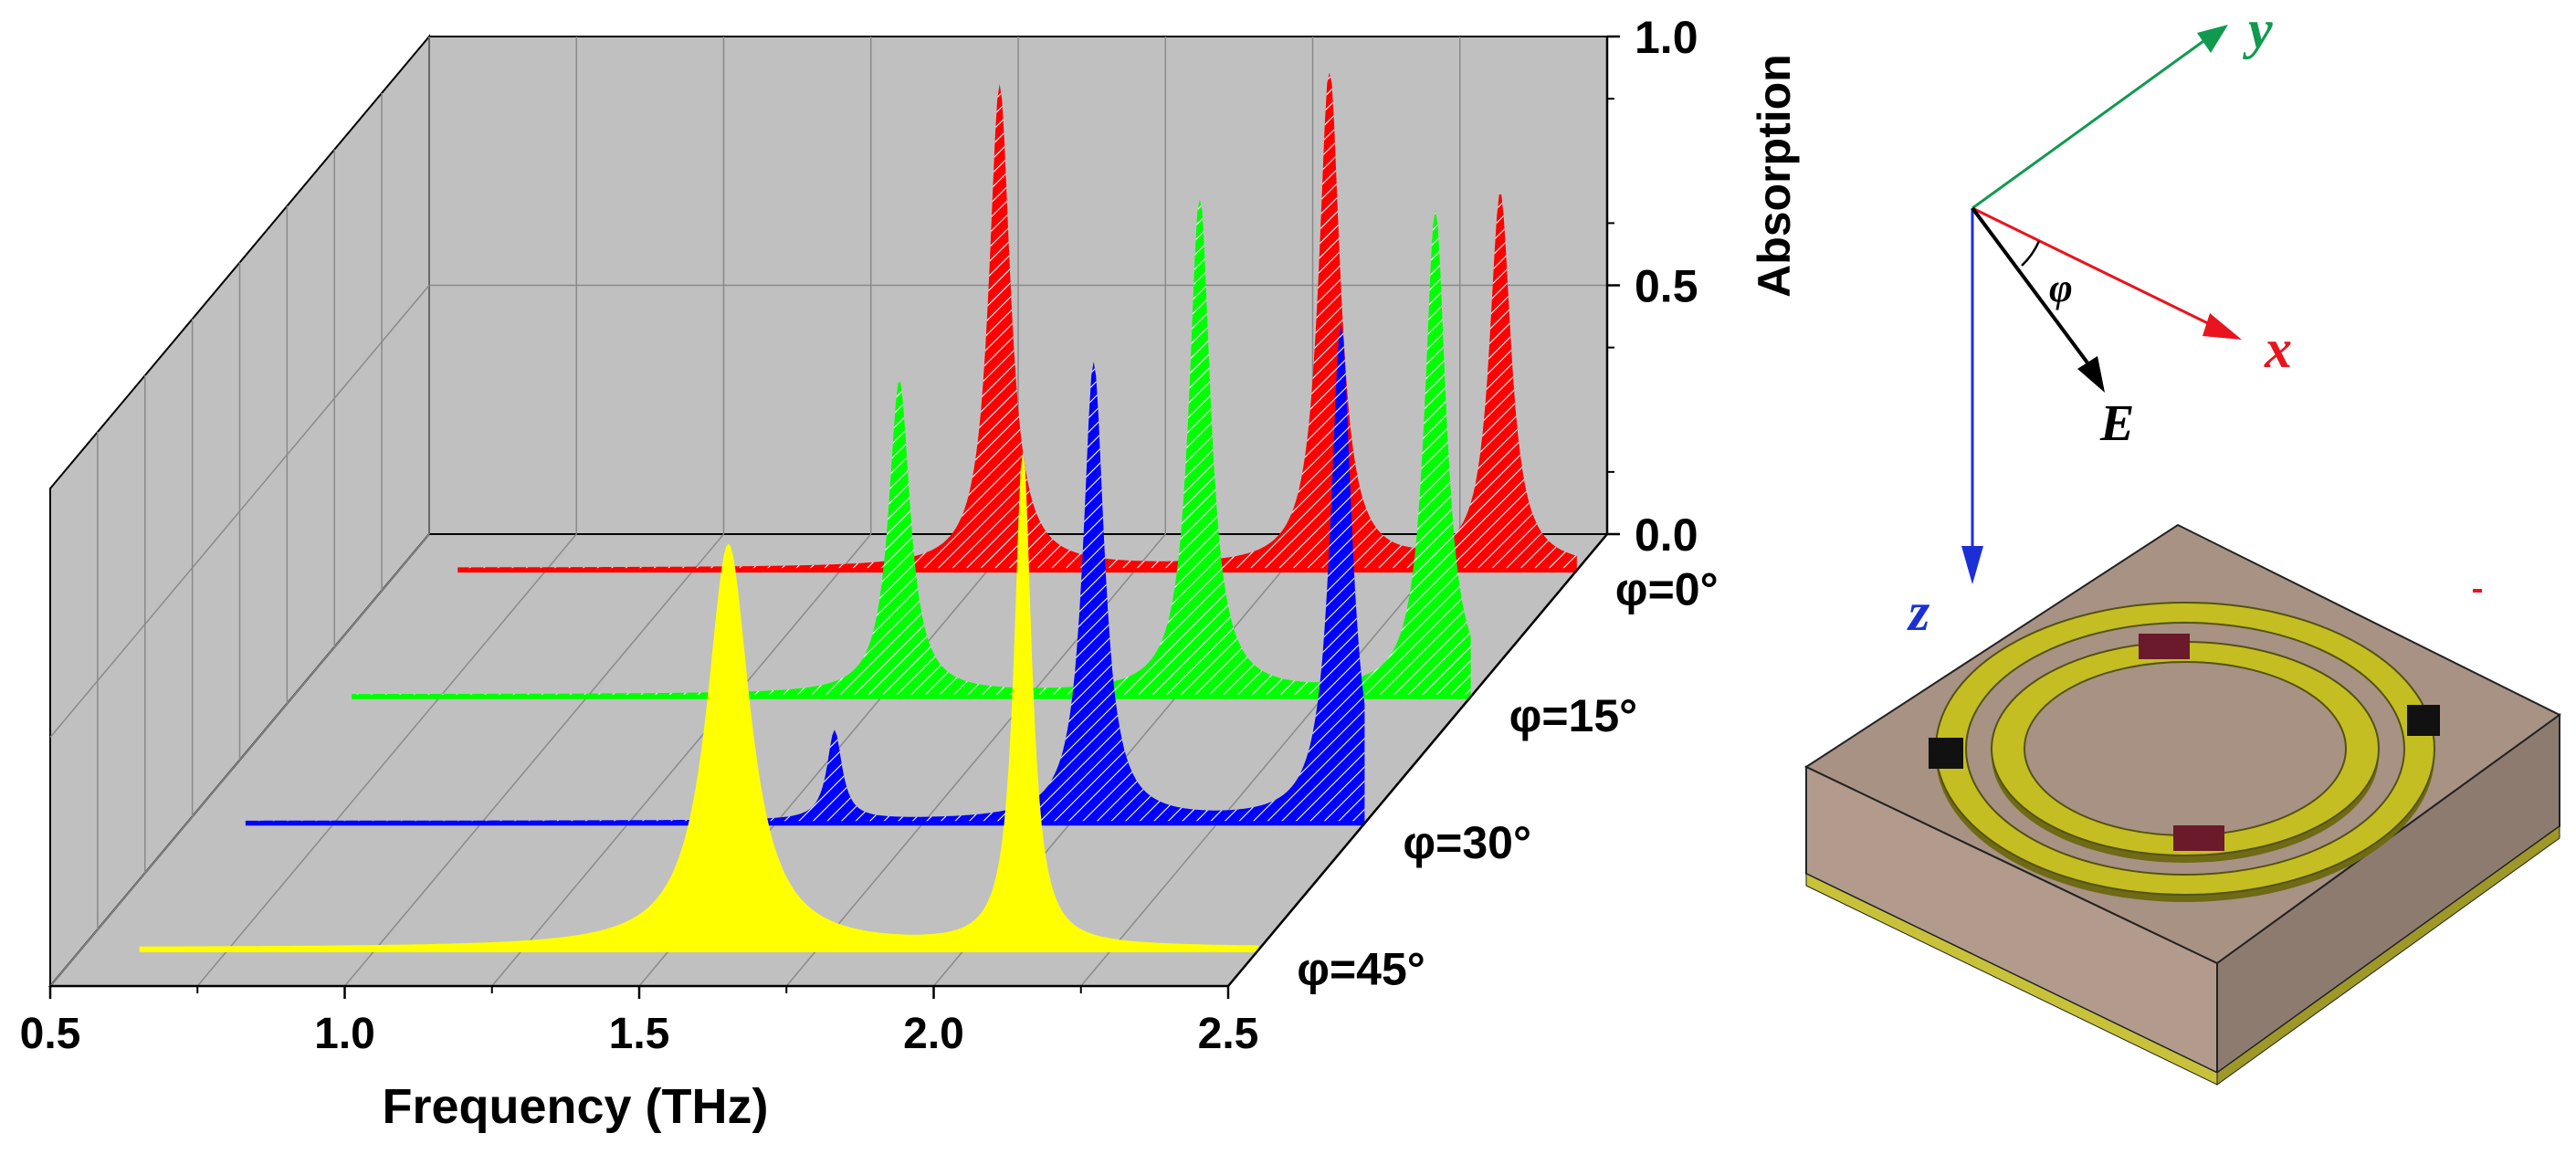  What do you see at coordinates (2061, 288) in the screenshot?
I see `angle-label: φ` at bounding box center [2061, 288].